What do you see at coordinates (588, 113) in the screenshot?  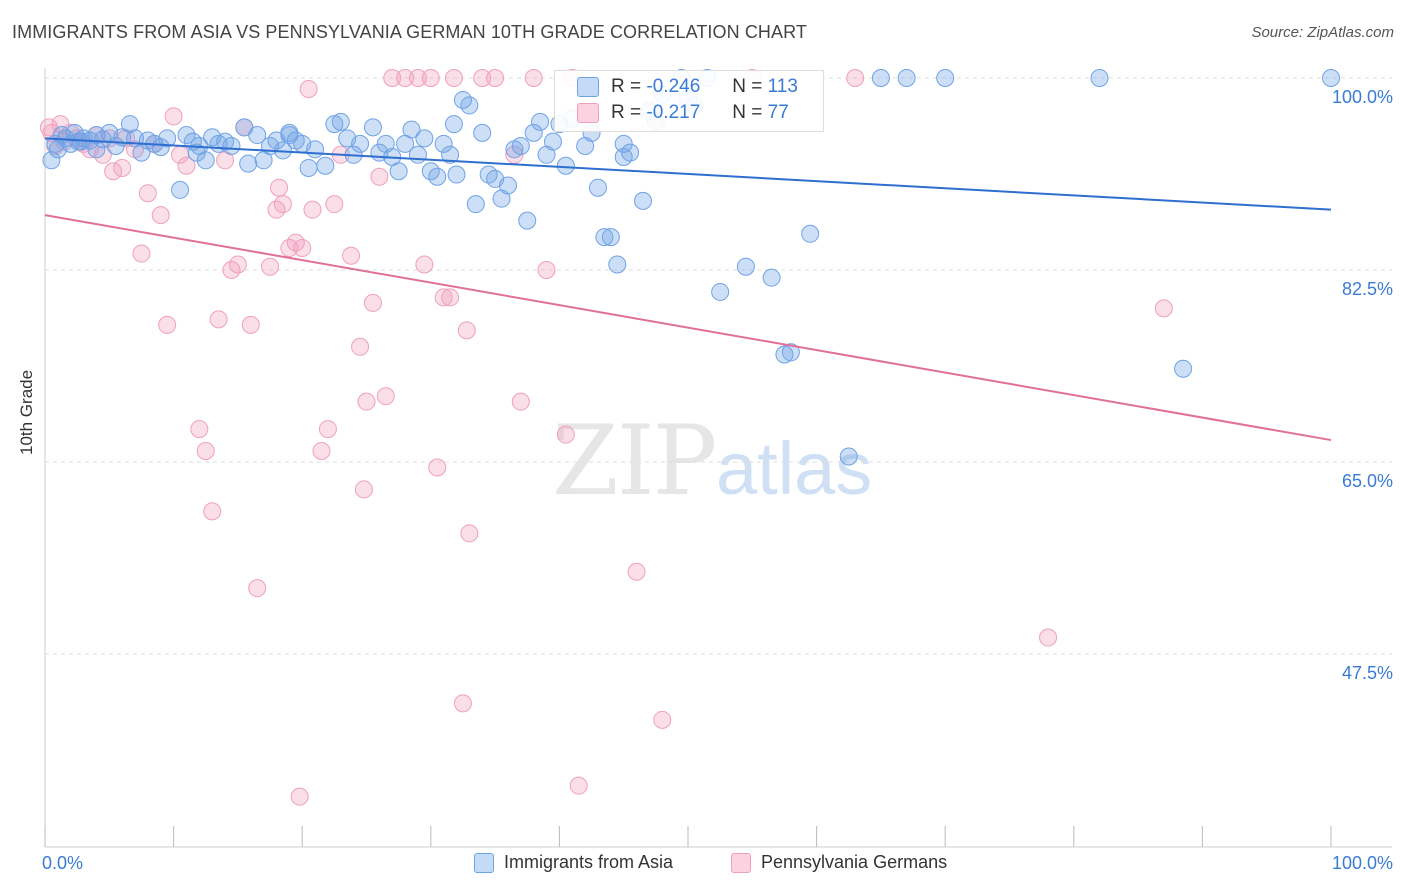 I see `legend-swatch-german` at bounding box center [588, 113].